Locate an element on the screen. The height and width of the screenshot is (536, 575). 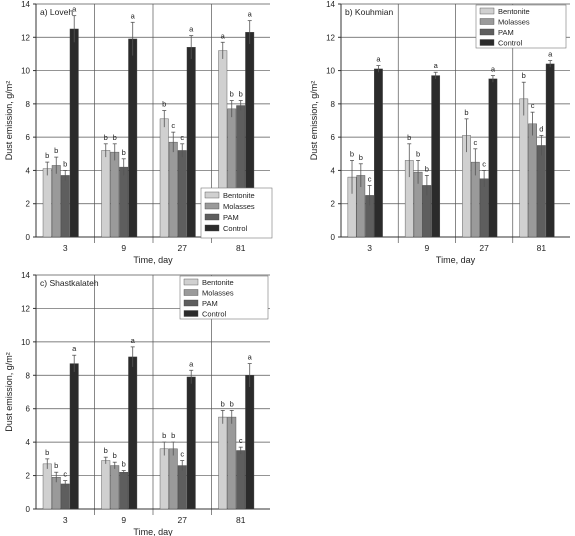
legend-label: Molasses is located at coordinates (218, 293).